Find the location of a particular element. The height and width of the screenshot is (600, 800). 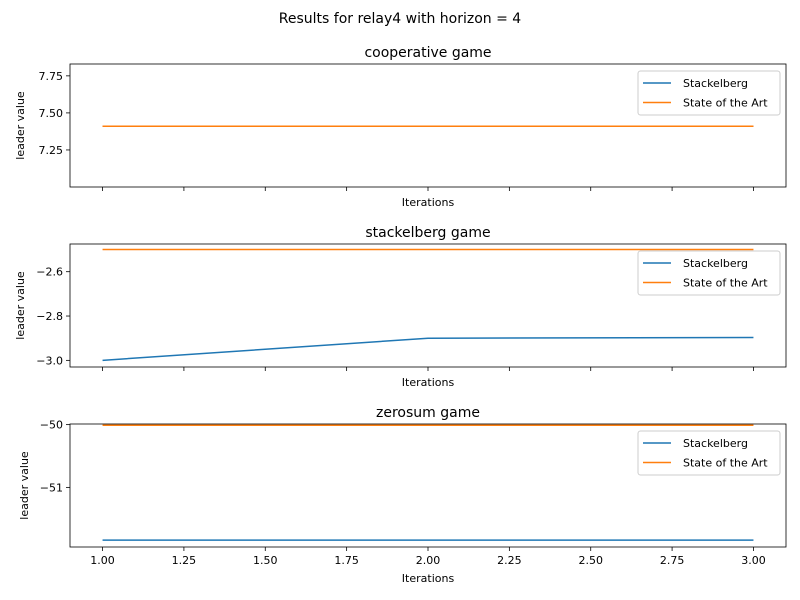

y-tick-label: −51 is located at coordinates (51, 487).